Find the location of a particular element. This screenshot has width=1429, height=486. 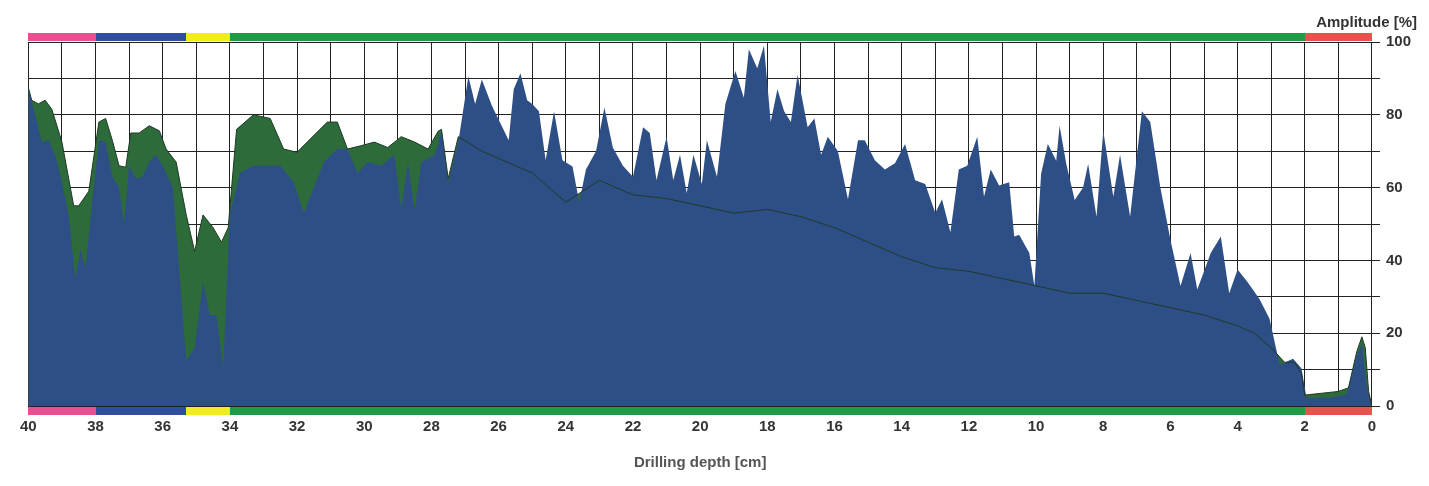

y-tick-label: 100 is located at coordinates (1398, 41).